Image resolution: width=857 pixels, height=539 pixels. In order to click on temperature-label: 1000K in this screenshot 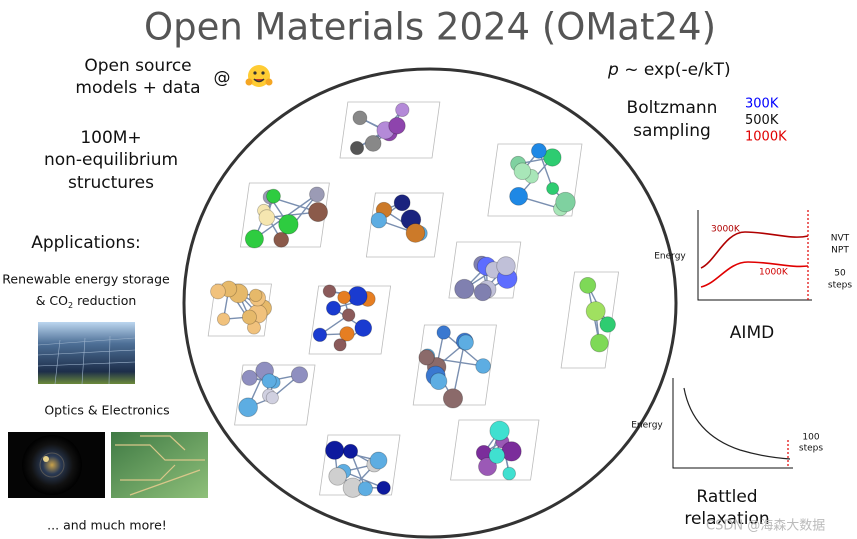, I will do `click(766, 137)`.